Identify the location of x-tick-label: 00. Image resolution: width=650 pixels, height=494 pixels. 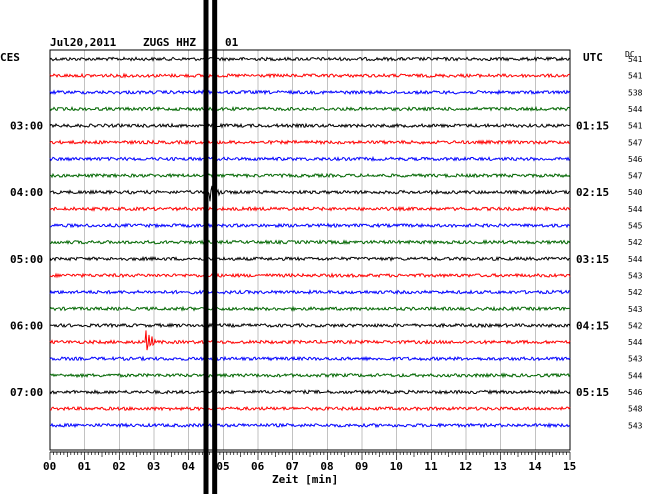
(49, 466).